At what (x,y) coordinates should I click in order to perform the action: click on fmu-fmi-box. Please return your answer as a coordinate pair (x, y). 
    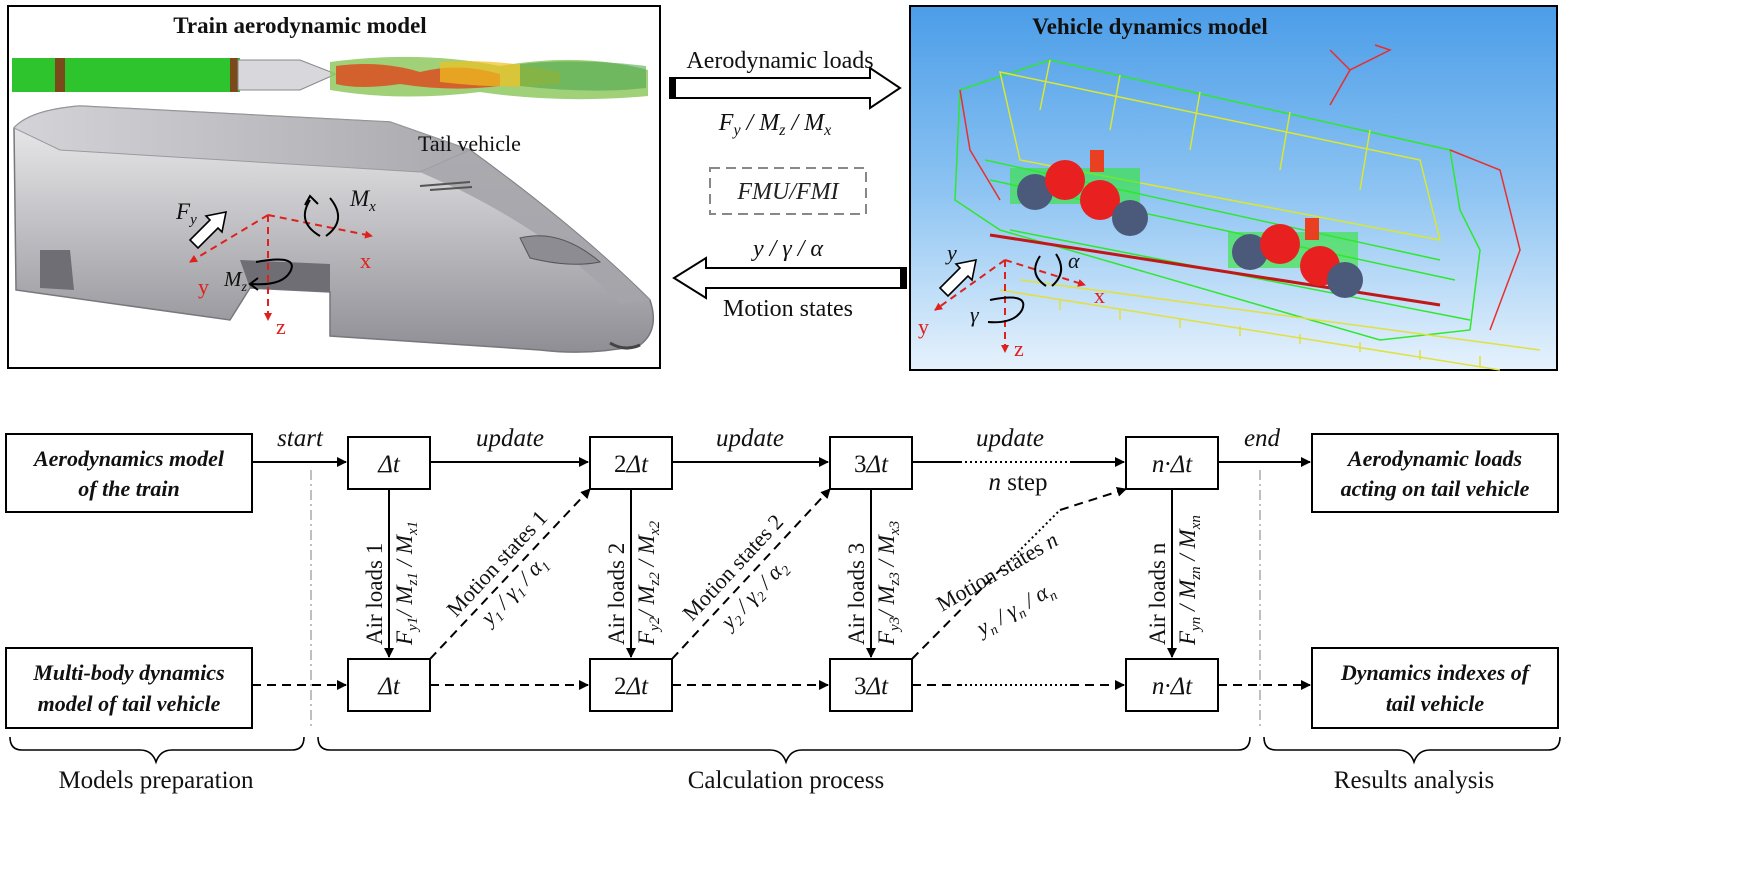
    Looking at the image, I should click on (788, 191).